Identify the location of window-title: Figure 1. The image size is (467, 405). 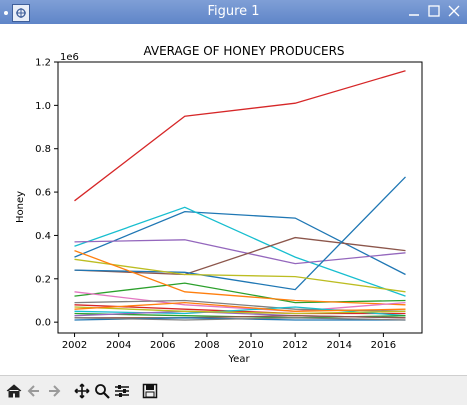
(233, 11).